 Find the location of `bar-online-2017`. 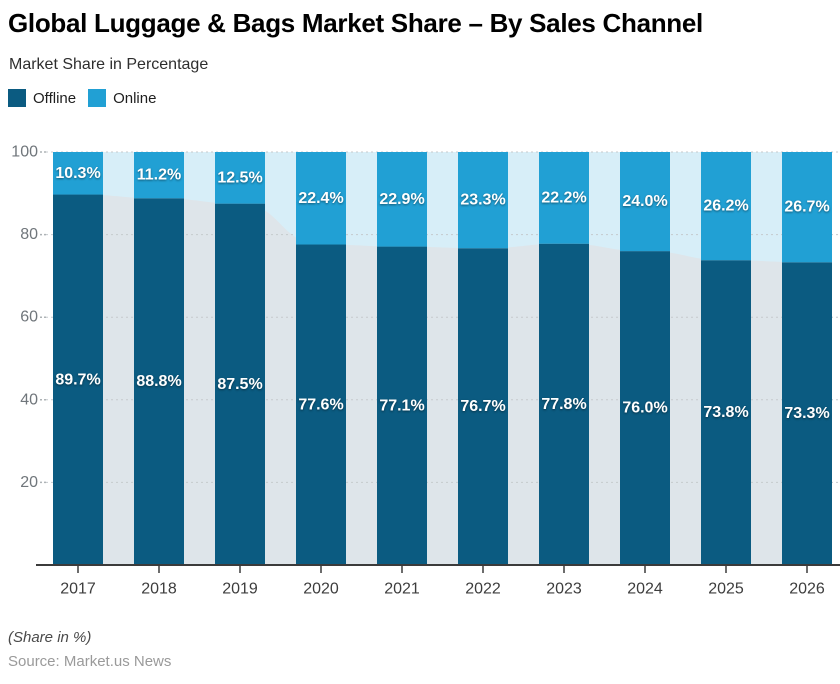

bar-online-2017 is located at coordinates (78, 173).